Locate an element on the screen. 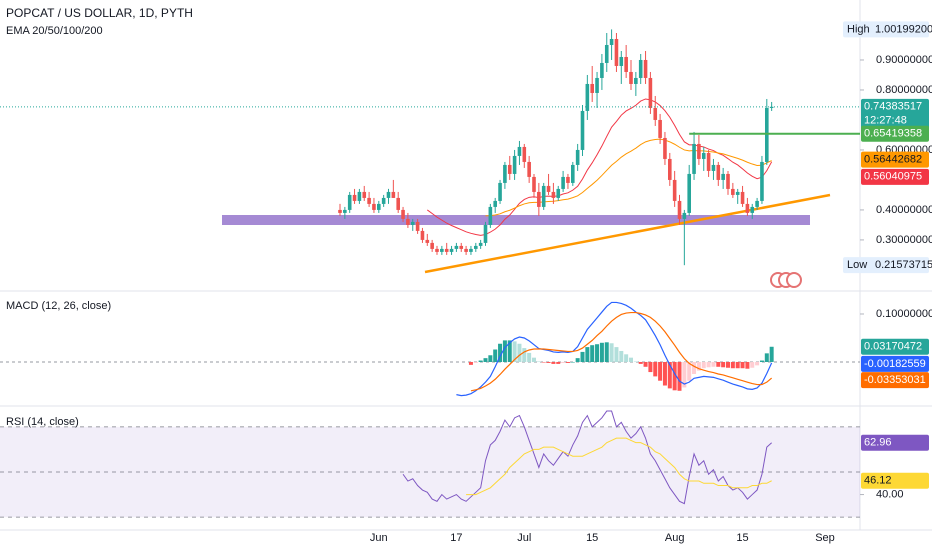 The height and width of the screenshot is (550, 932). flag-icon is located at coordinates (794, 280).